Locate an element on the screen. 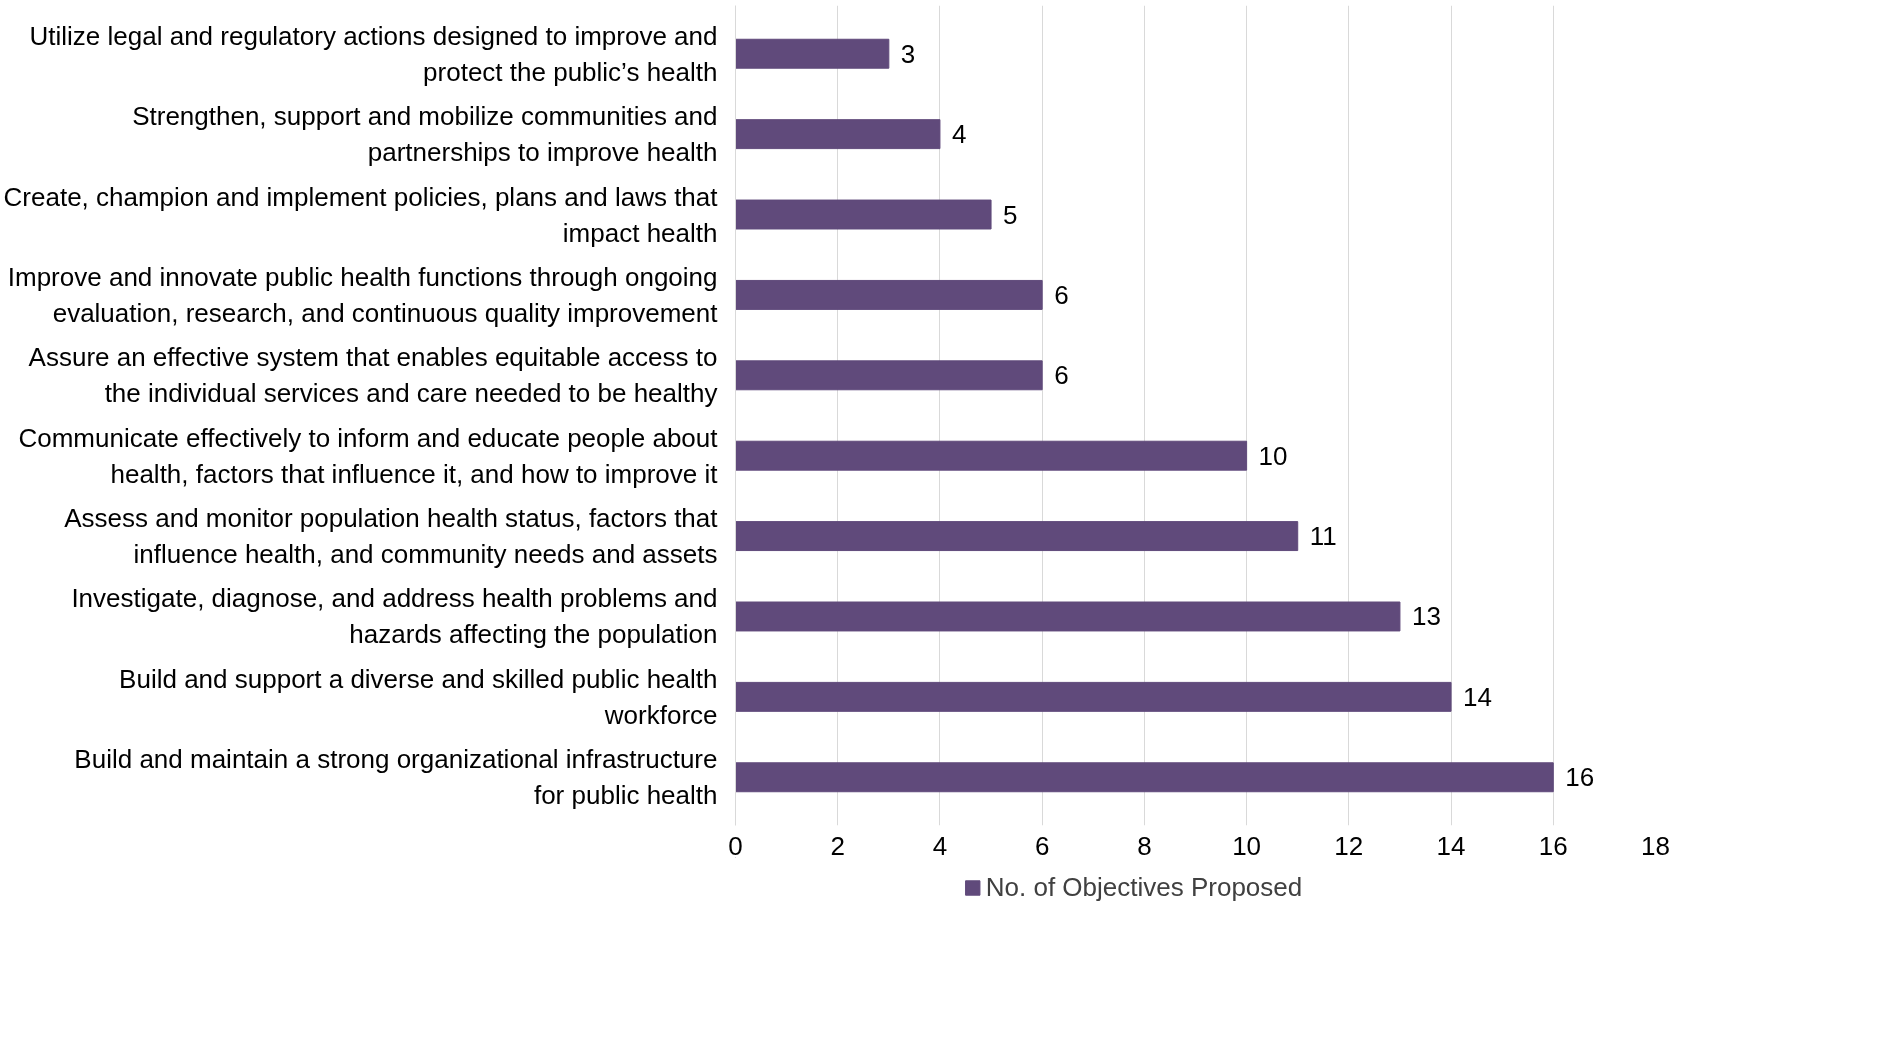 The image size is (1904, 1046). y-tick-label: Create, champion and implement policies, plans and laws that impact health is located at coordinates (361, 214).